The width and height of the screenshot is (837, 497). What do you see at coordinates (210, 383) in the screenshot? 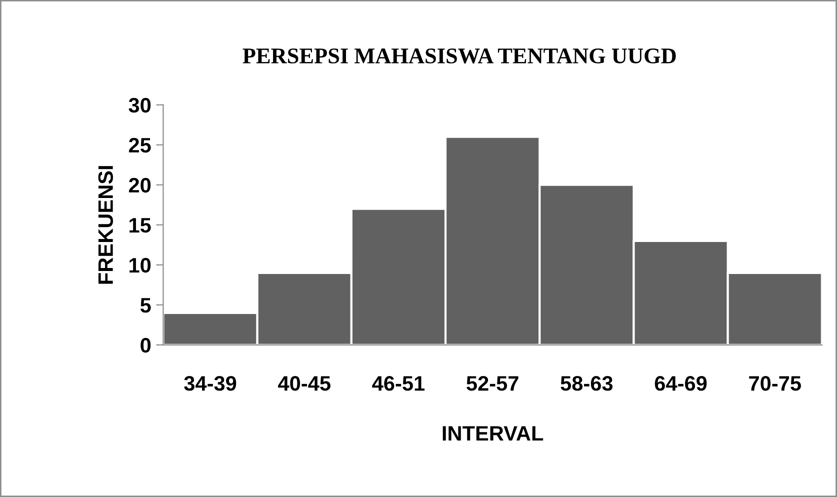
I see `x-tick-label: 34-39` at bounding box center [210, 383].